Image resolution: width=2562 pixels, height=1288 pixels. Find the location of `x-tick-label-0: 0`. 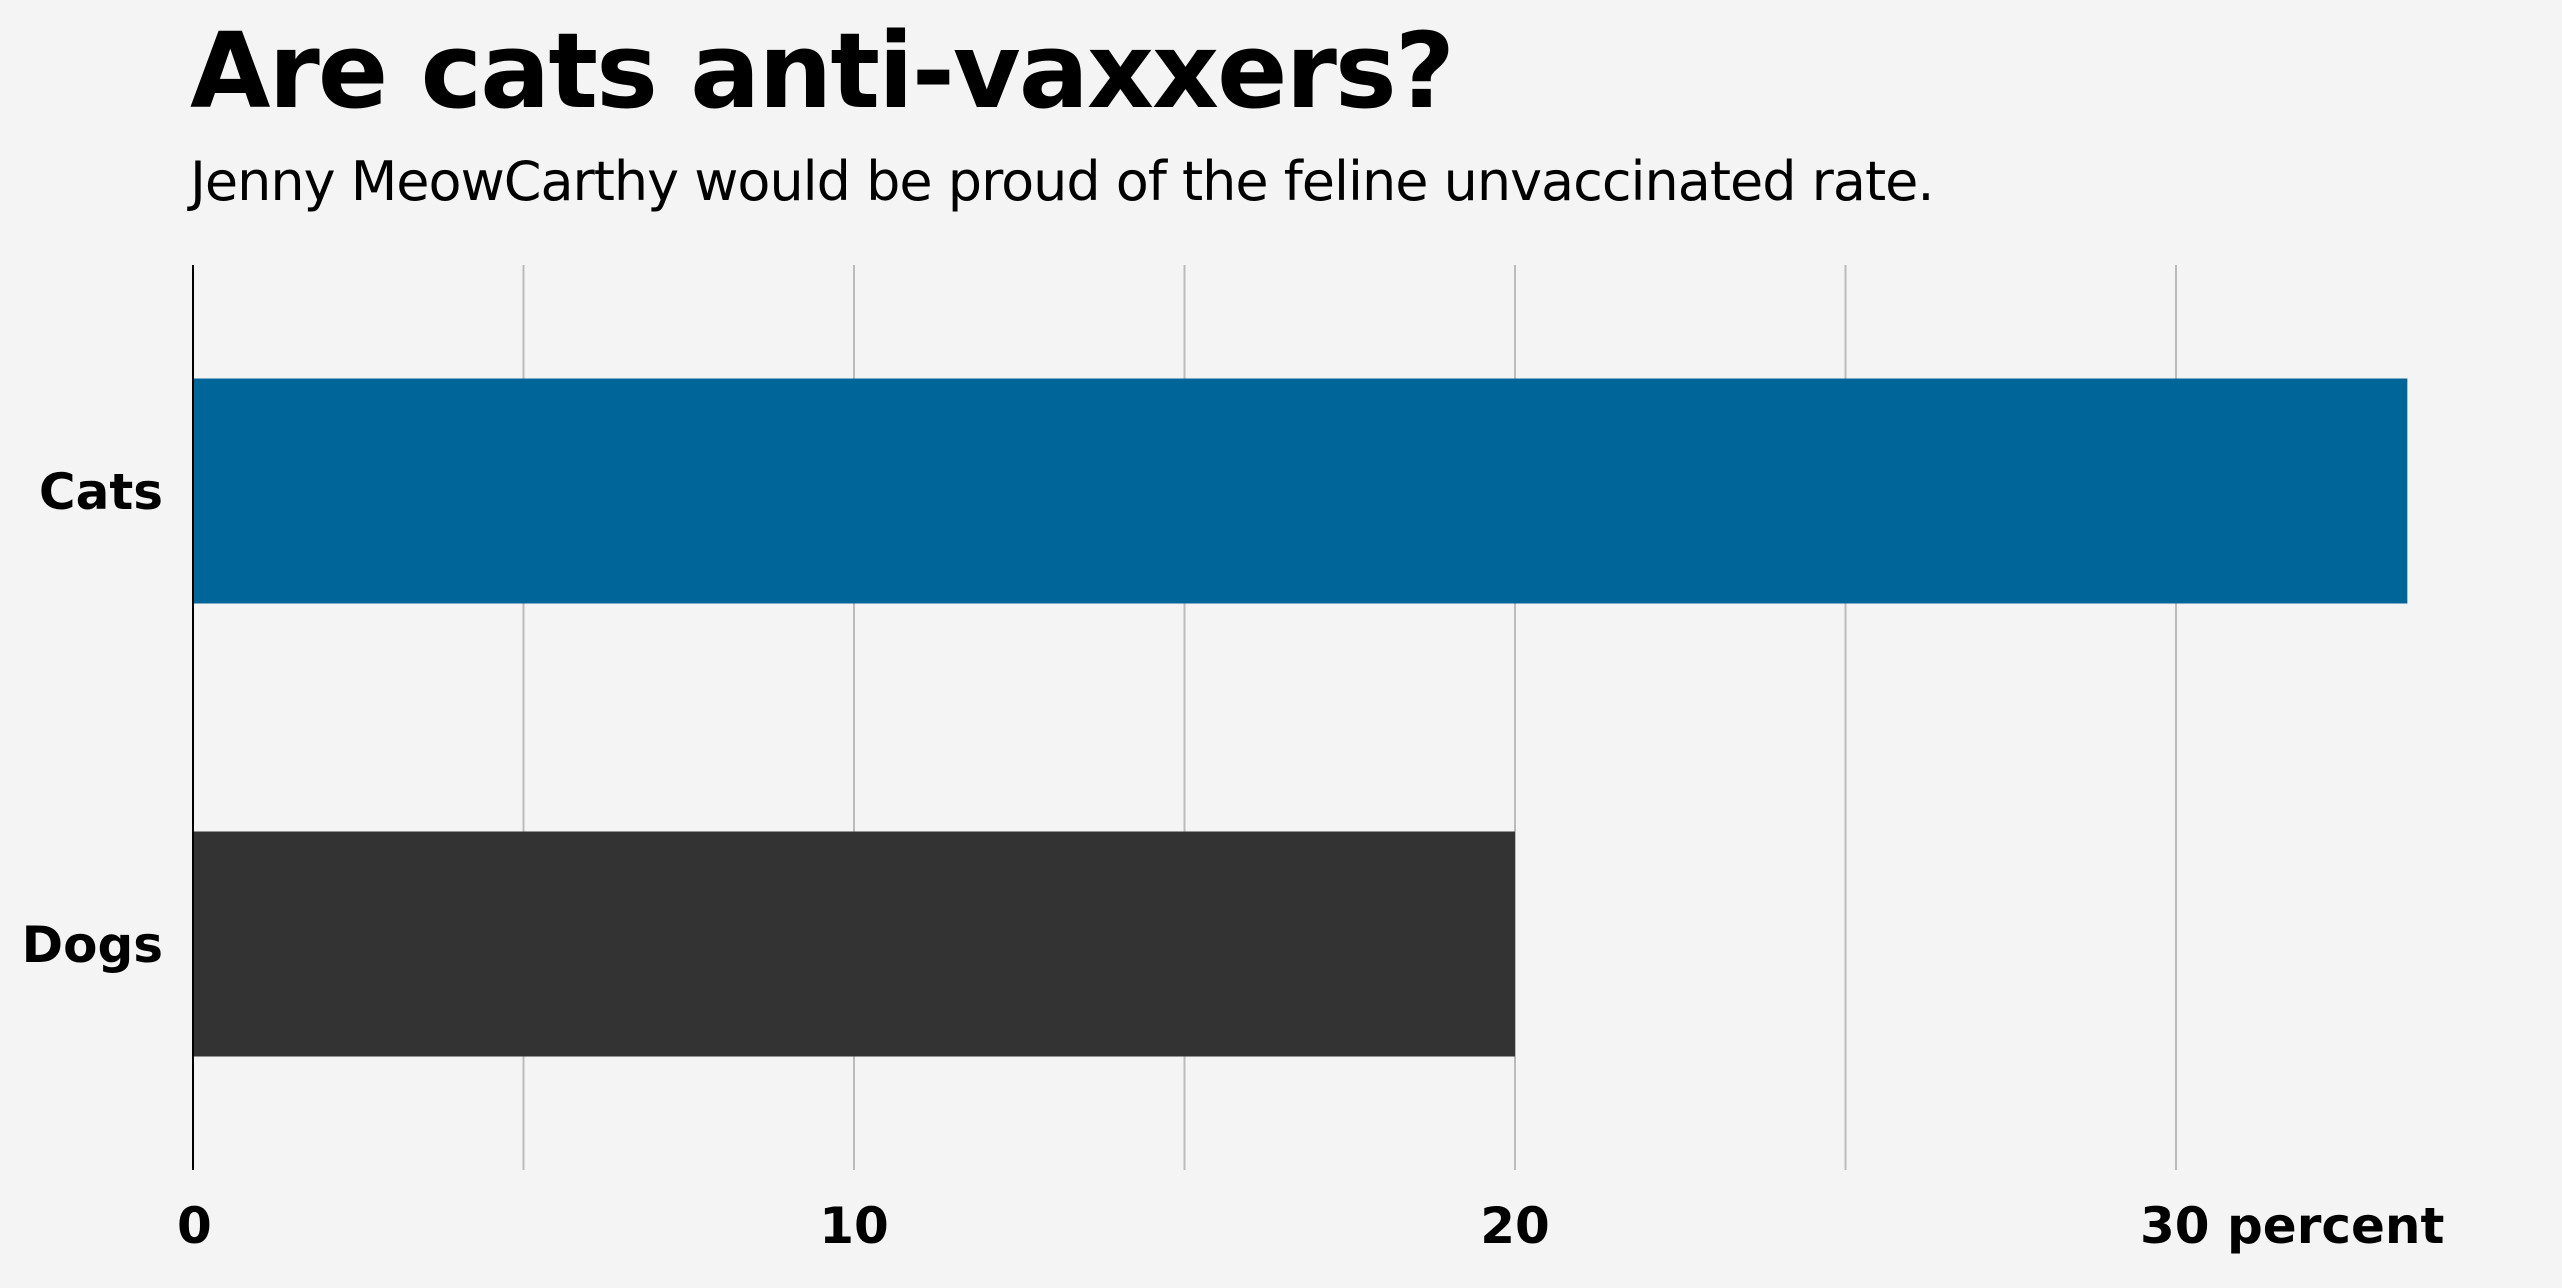

x-tick-label-0: 0 is located at coordinates (194, 1226).